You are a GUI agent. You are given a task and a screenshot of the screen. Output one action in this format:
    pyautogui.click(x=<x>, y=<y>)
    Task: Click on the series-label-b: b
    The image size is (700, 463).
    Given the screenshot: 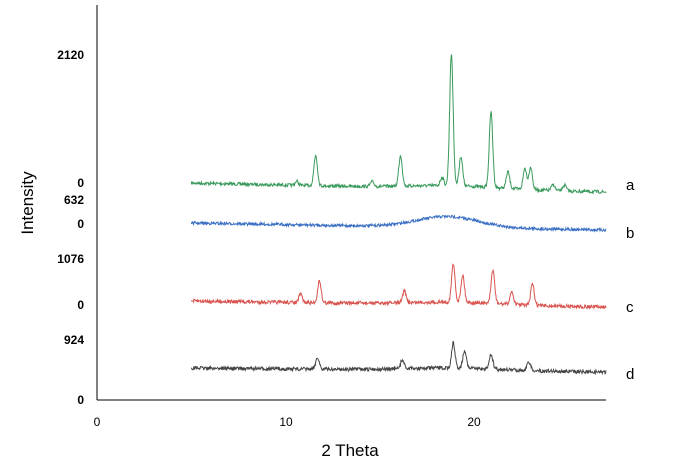 What is the action you would take?
    pyautogui.click(x=630, y=233)
    